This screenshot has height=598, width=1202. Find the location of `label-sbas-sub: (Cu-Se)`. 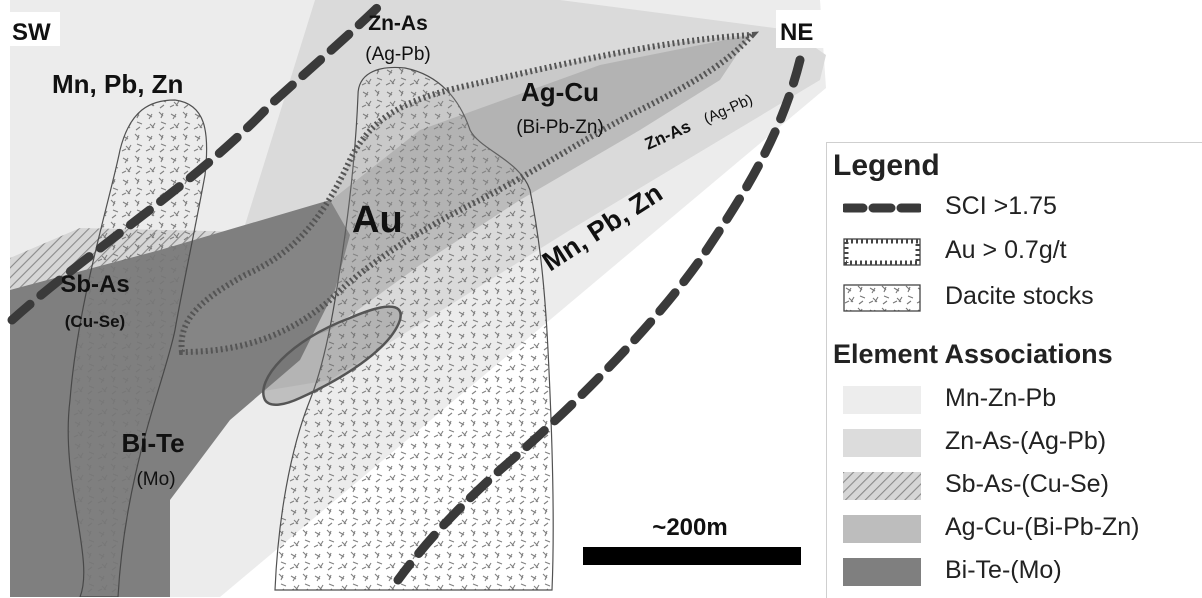

label-sbas-sub: (Cu-Se) is located at coordinates (95, 321).